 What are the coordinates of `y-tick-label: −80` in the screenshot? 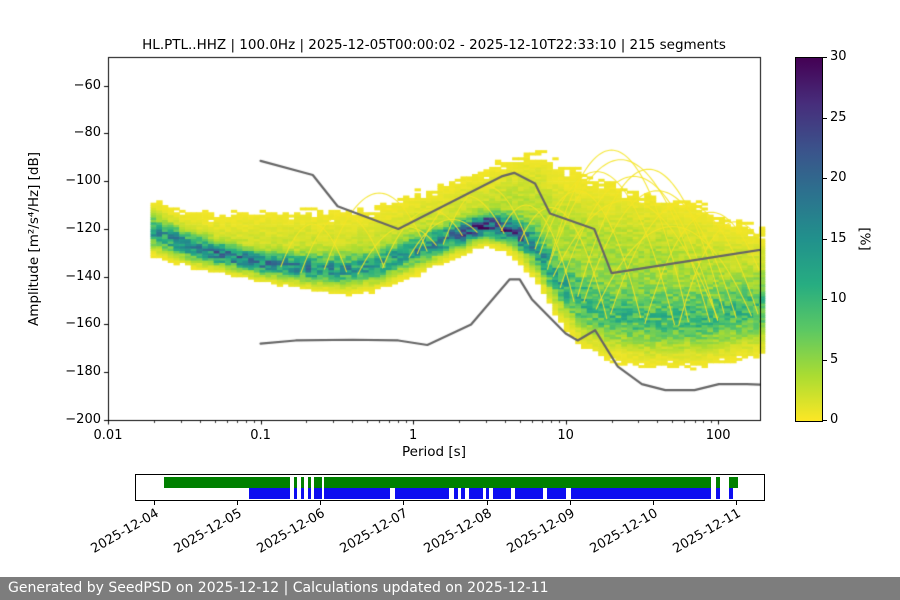 It's located at (87, 133).